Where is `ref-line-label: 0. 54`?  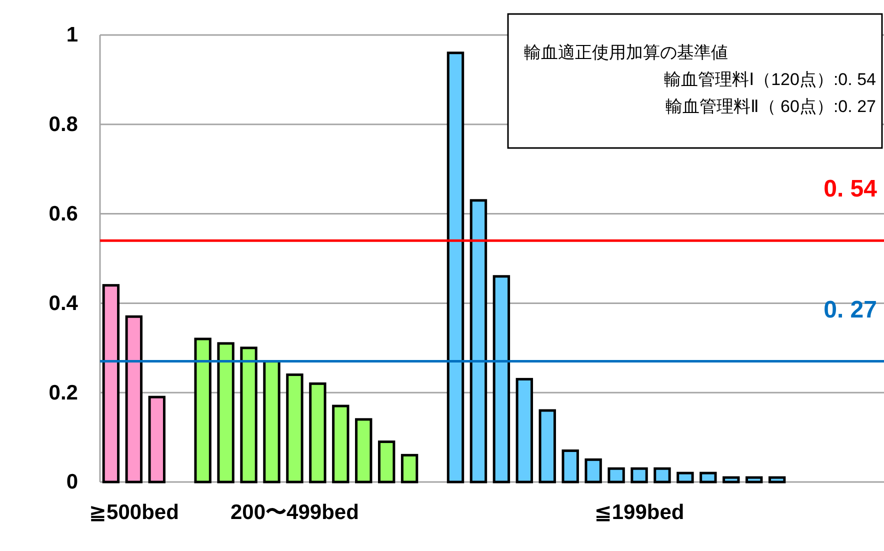 ref-line-label: 0. 54 is located at coordinates (851, 189).